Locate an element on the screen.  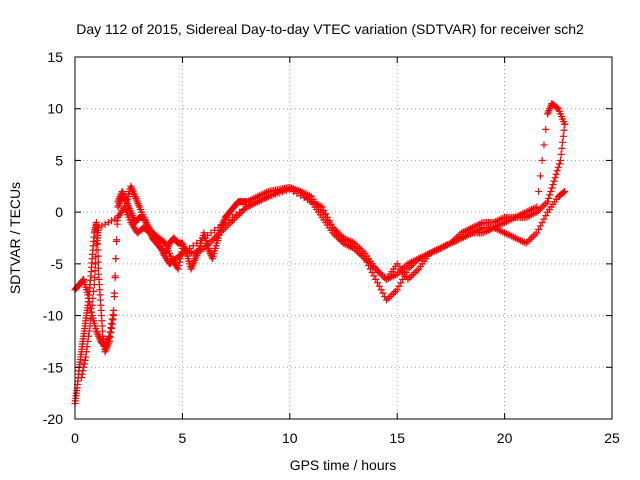
x-tick-label: 15 is located at coordinates (397, 438).